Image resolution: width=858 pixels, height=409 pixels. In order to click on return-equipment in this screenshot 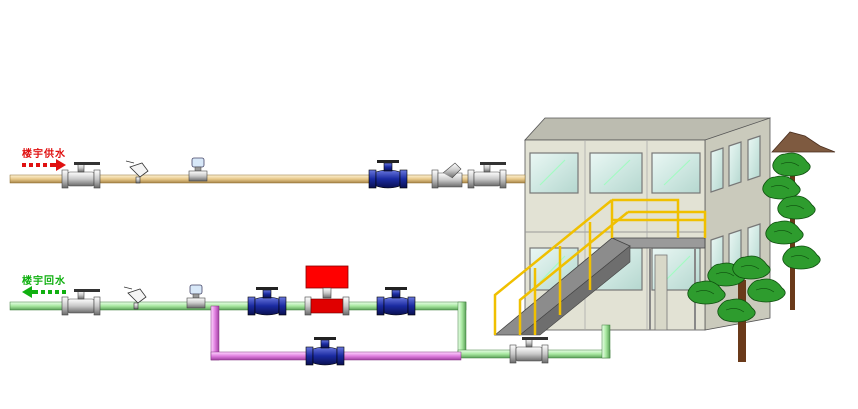, I will do `click(305, 315)`.